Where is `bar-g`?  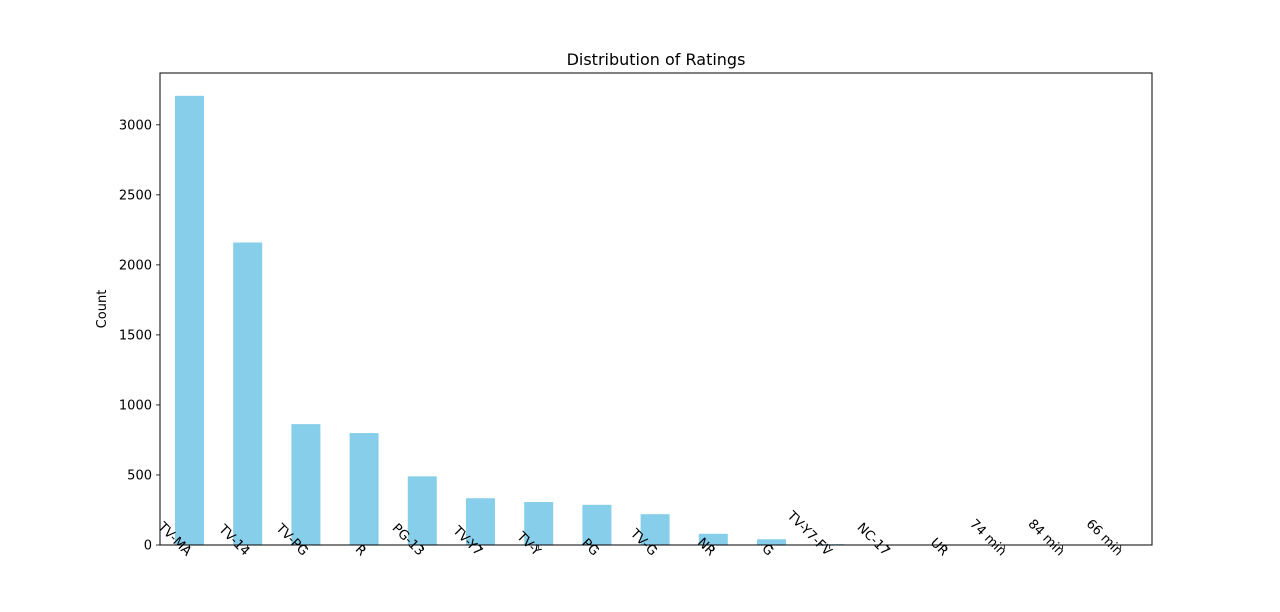
bar-g is located at coordinates (771, 542).